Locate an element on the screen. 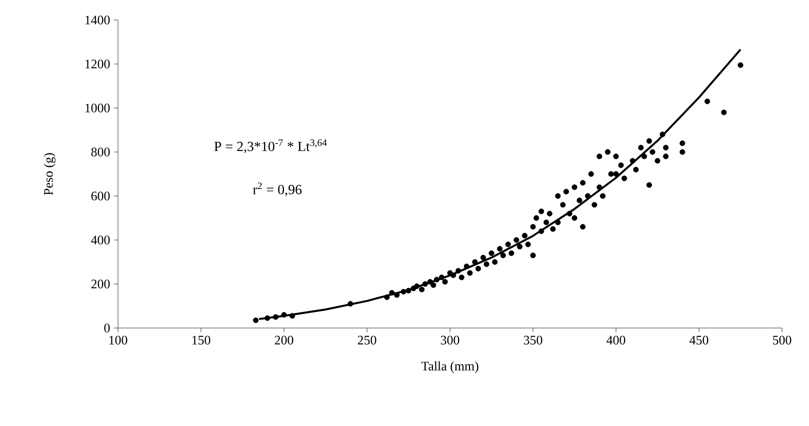 The width and height of the screenshot is (809, 426). x-tick-label: 300 is located at coordinates (450, 340).